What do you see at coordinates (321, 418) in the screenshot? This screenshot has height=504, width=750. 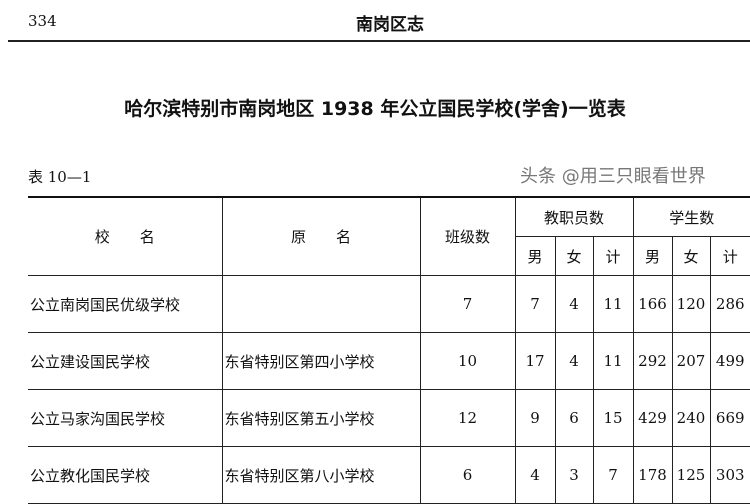 I see `cell-original: 东省特别区第五小学校` at bounding box center [321, 418].